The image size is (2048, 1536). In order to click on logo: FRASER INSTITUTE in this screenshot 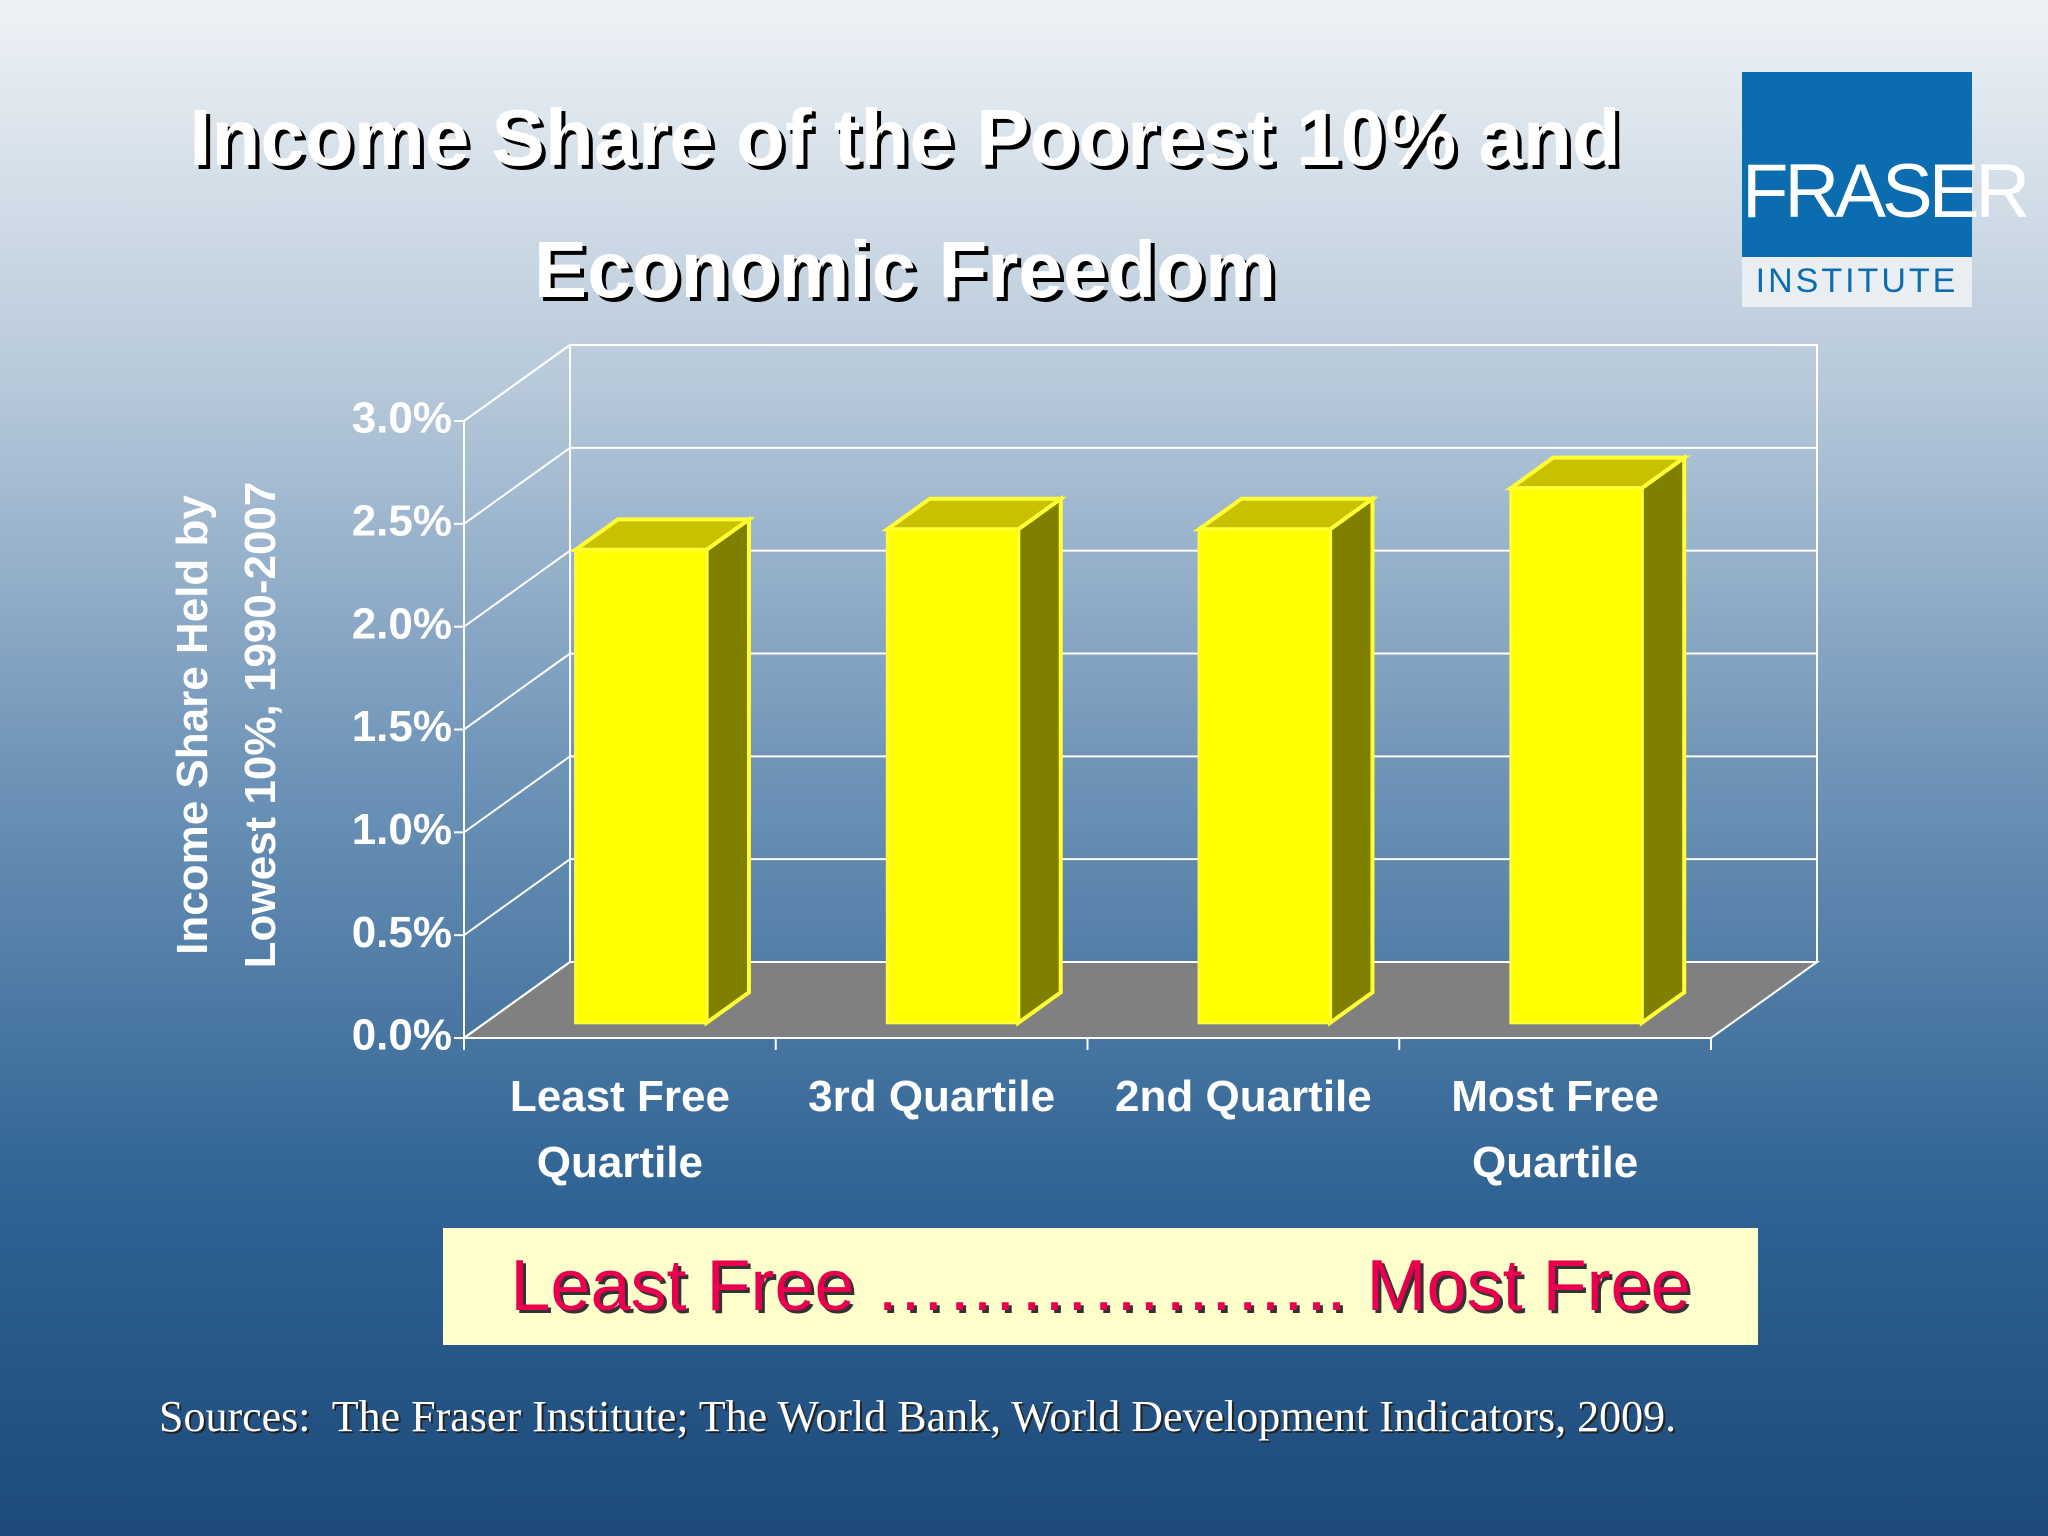, I will do `click(1886, 189)`.